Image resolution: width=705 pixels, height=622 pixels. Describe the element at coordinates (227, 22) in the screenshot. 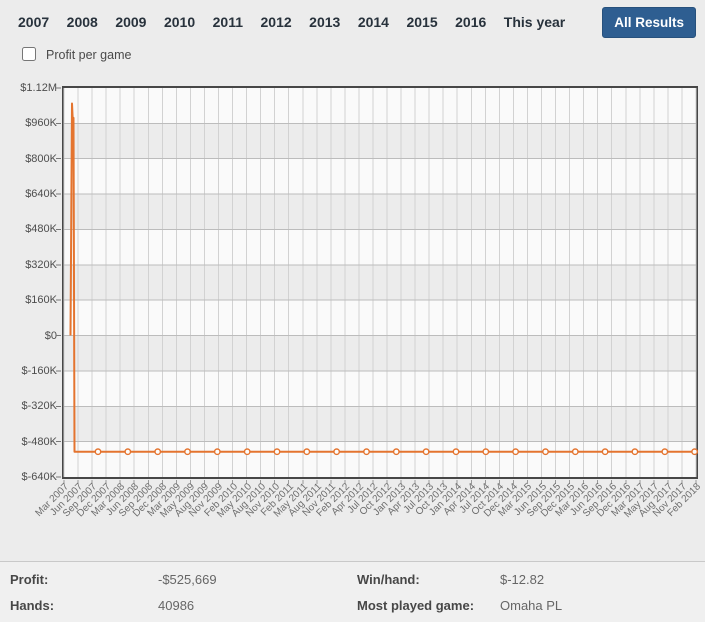

I see `year-tab-2011: 2011` at that location.